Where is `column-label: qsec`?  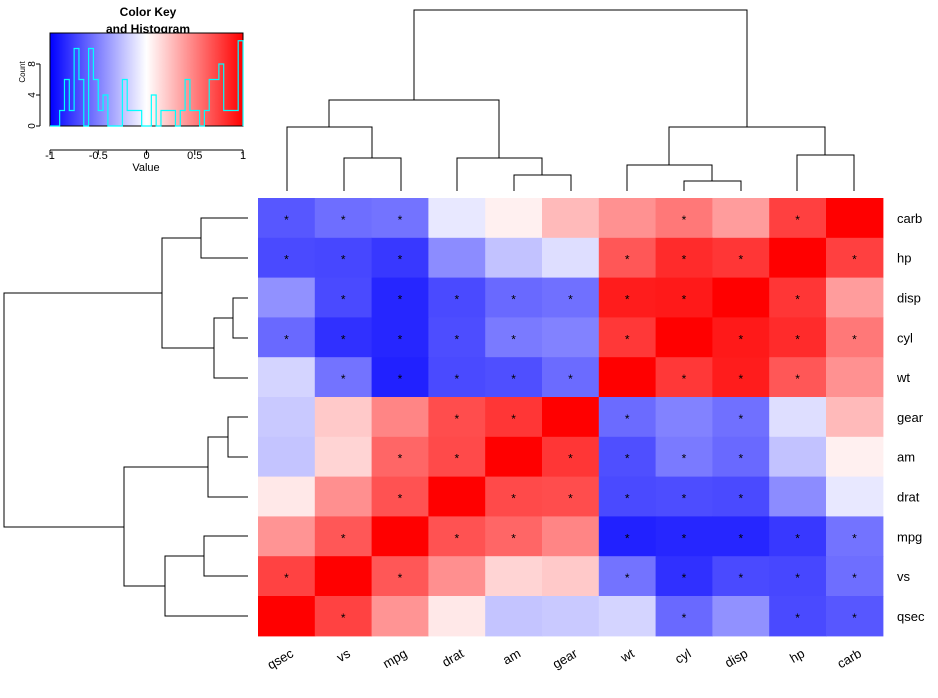 column-label: qsec is located at coordinates (281, 658).